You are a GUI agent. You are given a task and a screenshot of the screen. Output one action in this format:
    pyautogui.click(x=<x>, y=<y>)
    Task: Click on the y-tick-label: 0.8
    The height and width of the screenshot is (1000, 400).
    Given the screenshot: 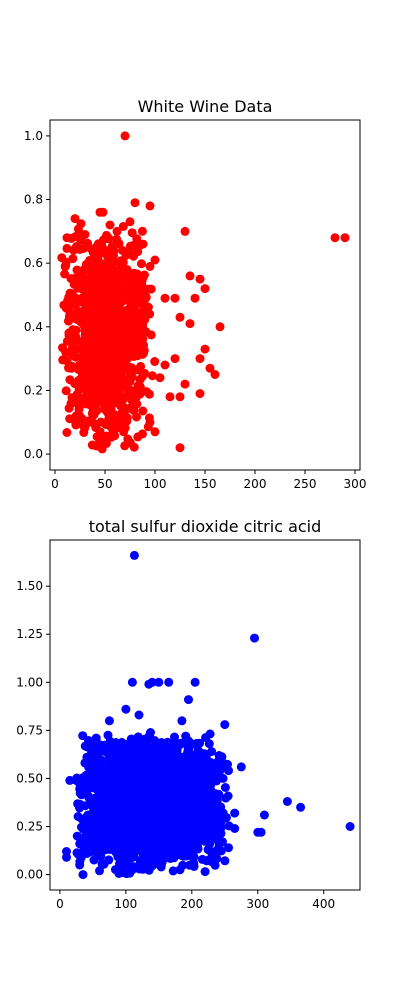 What is the action you would take?
    pyautogui.click(x=33, y=200)
    